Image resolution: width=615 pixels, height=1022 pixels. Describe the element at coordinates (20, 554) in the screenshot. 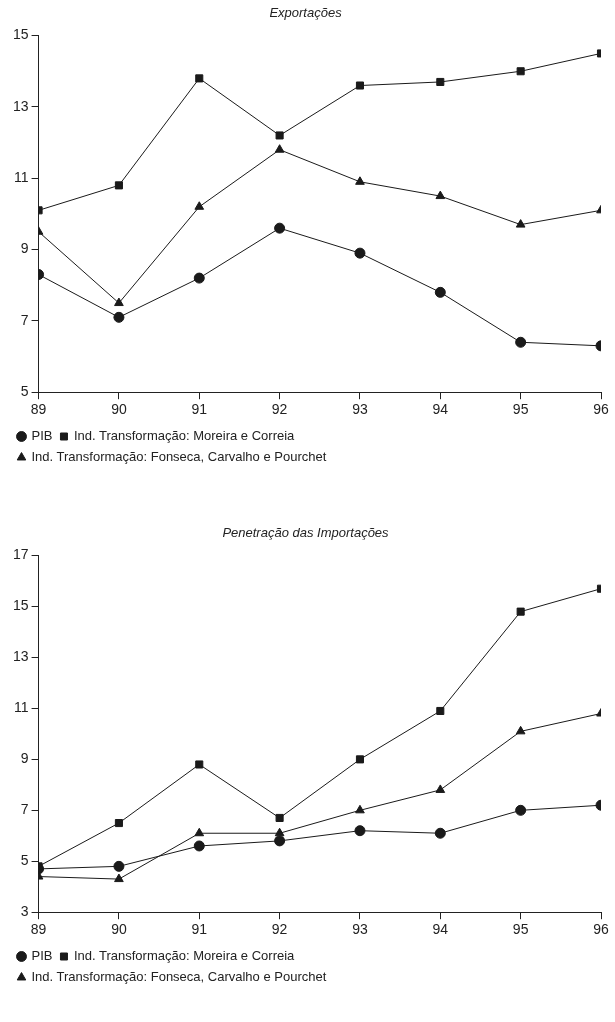

I see `y-tick-label: 17` at that location.